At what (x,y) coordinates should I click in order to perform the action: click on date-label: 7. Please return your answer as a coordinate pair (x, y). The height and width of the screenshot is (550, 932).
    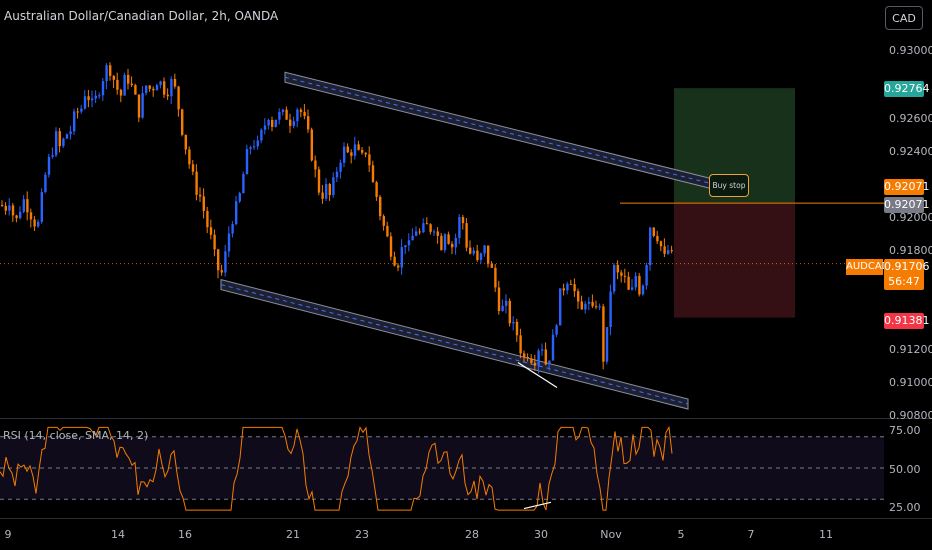
    Looking at the image, I should click on (751, 534).